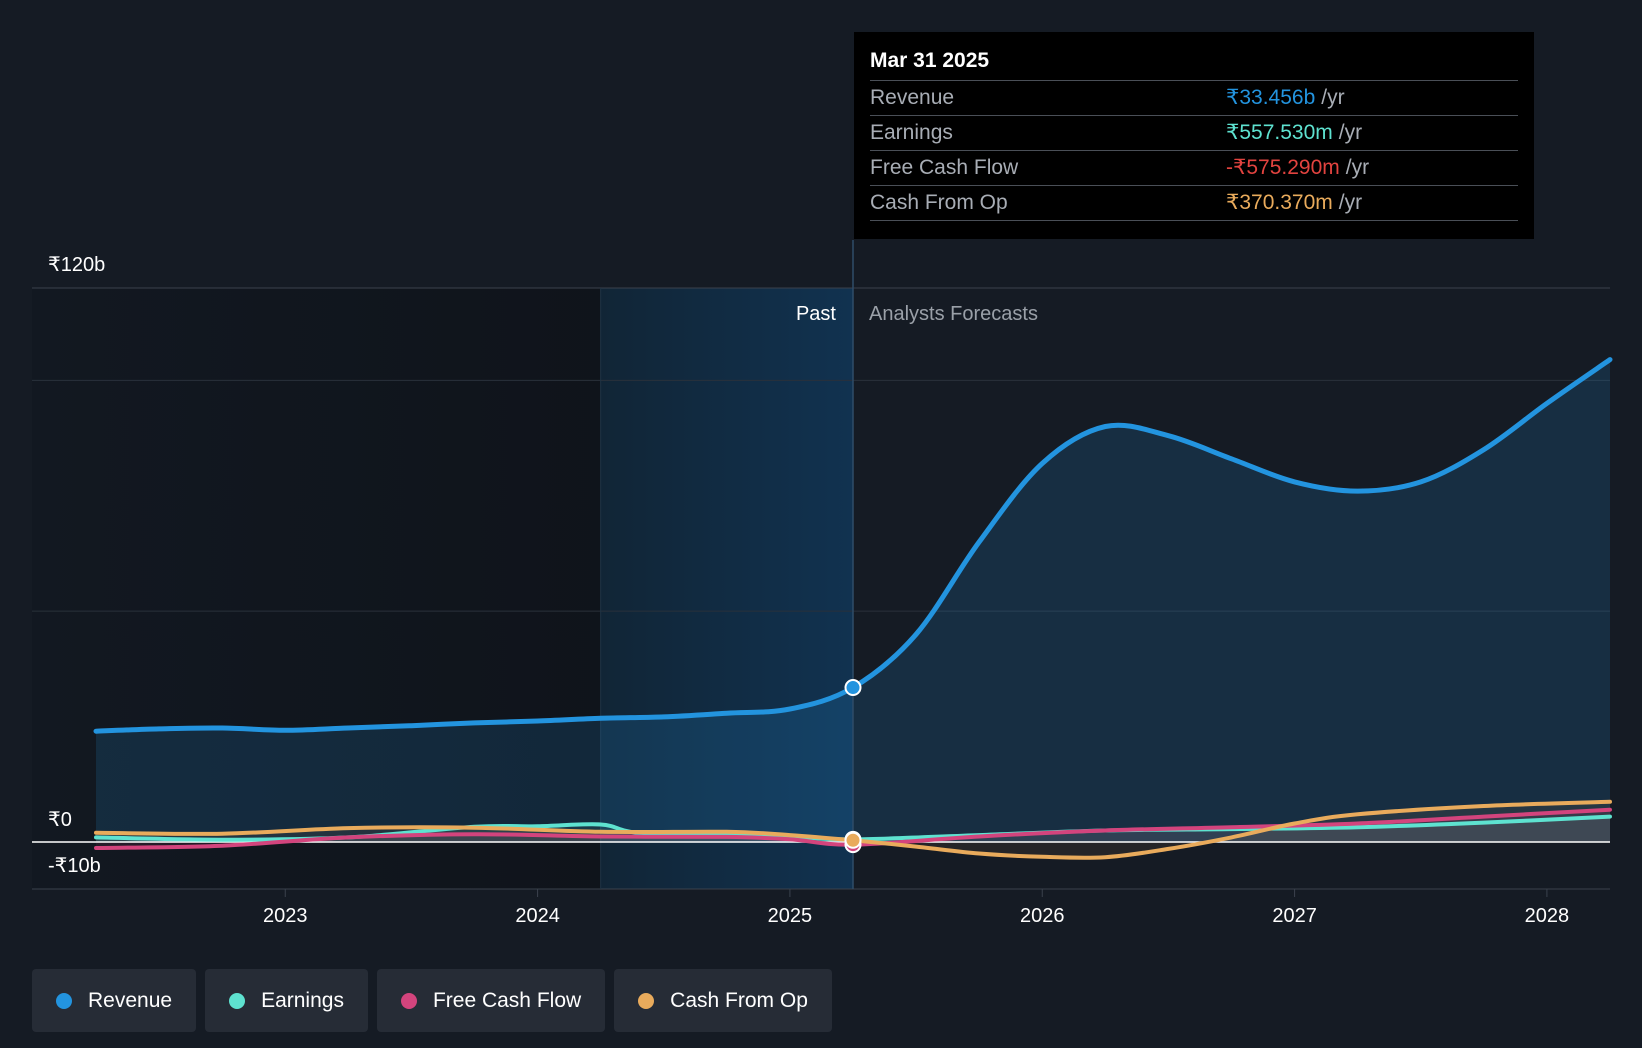 The image size is (1642, 1048). I want to click on marker-revenue, so click(853, 688).